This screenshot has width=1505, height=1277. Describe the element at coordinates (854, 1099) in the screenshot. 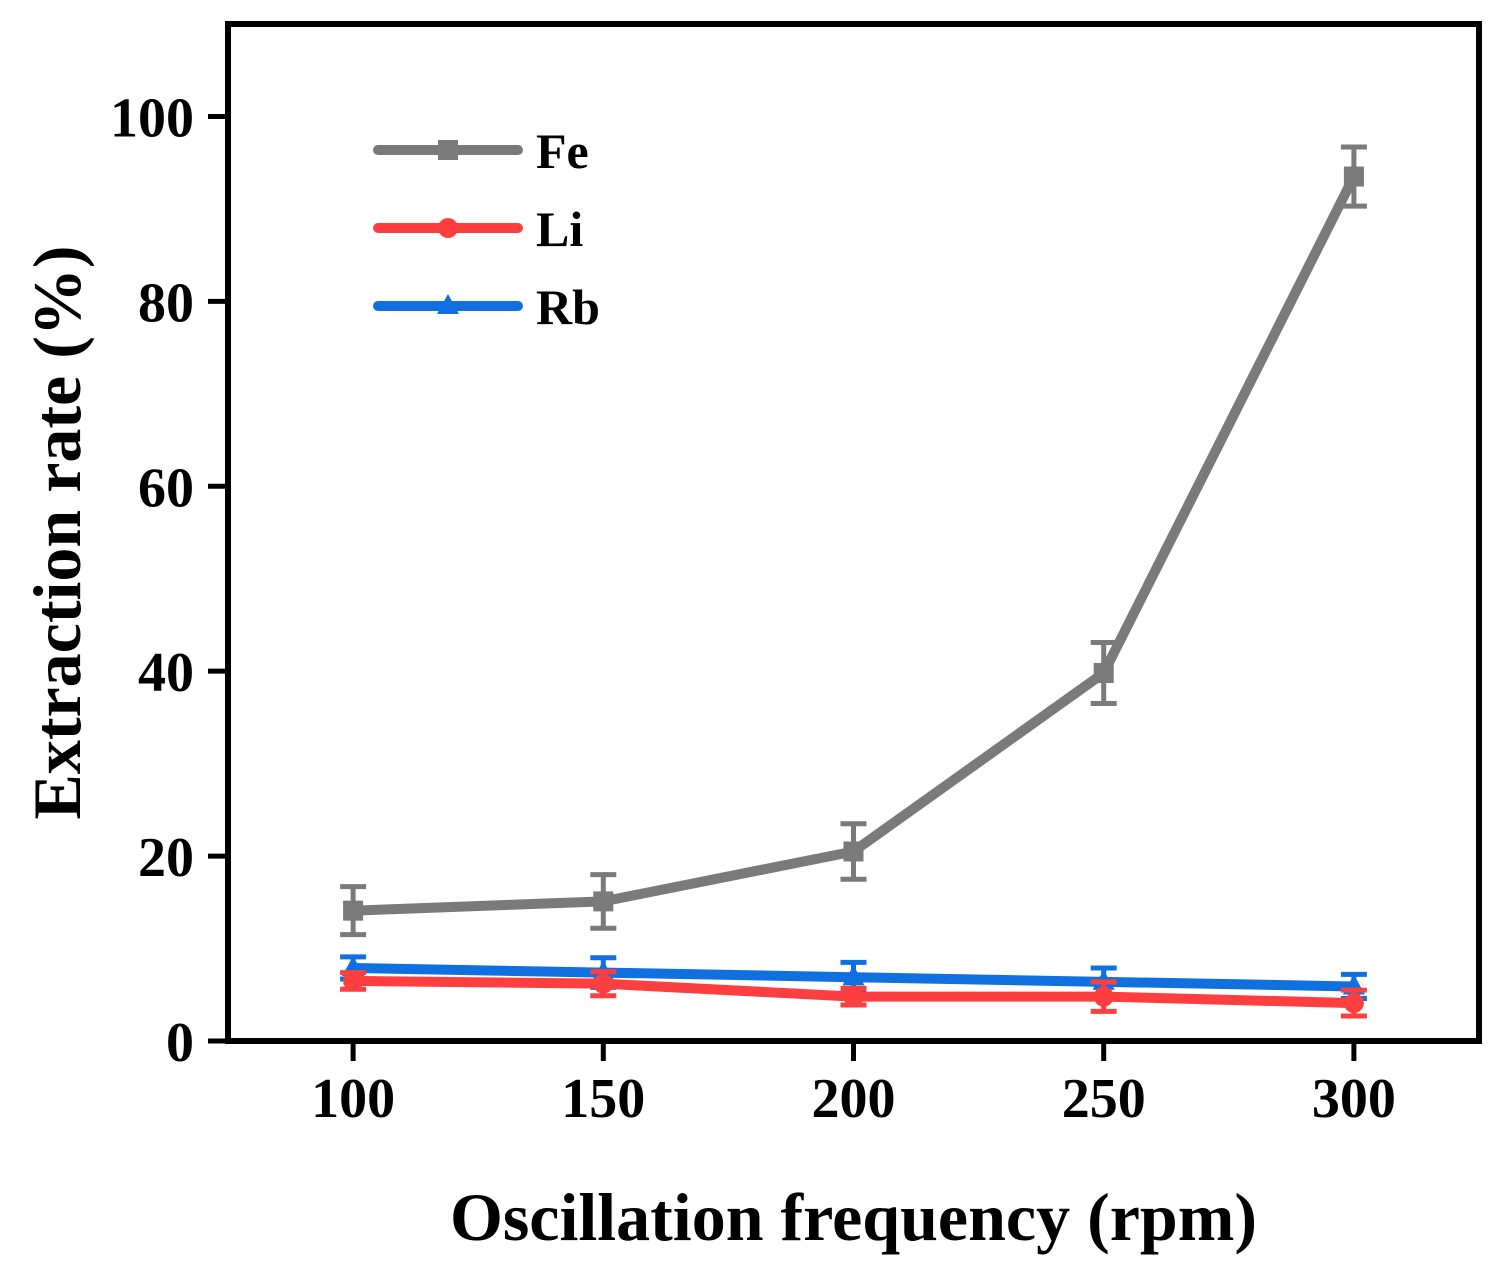

I see `x-tick-label-200: 200` at that location.